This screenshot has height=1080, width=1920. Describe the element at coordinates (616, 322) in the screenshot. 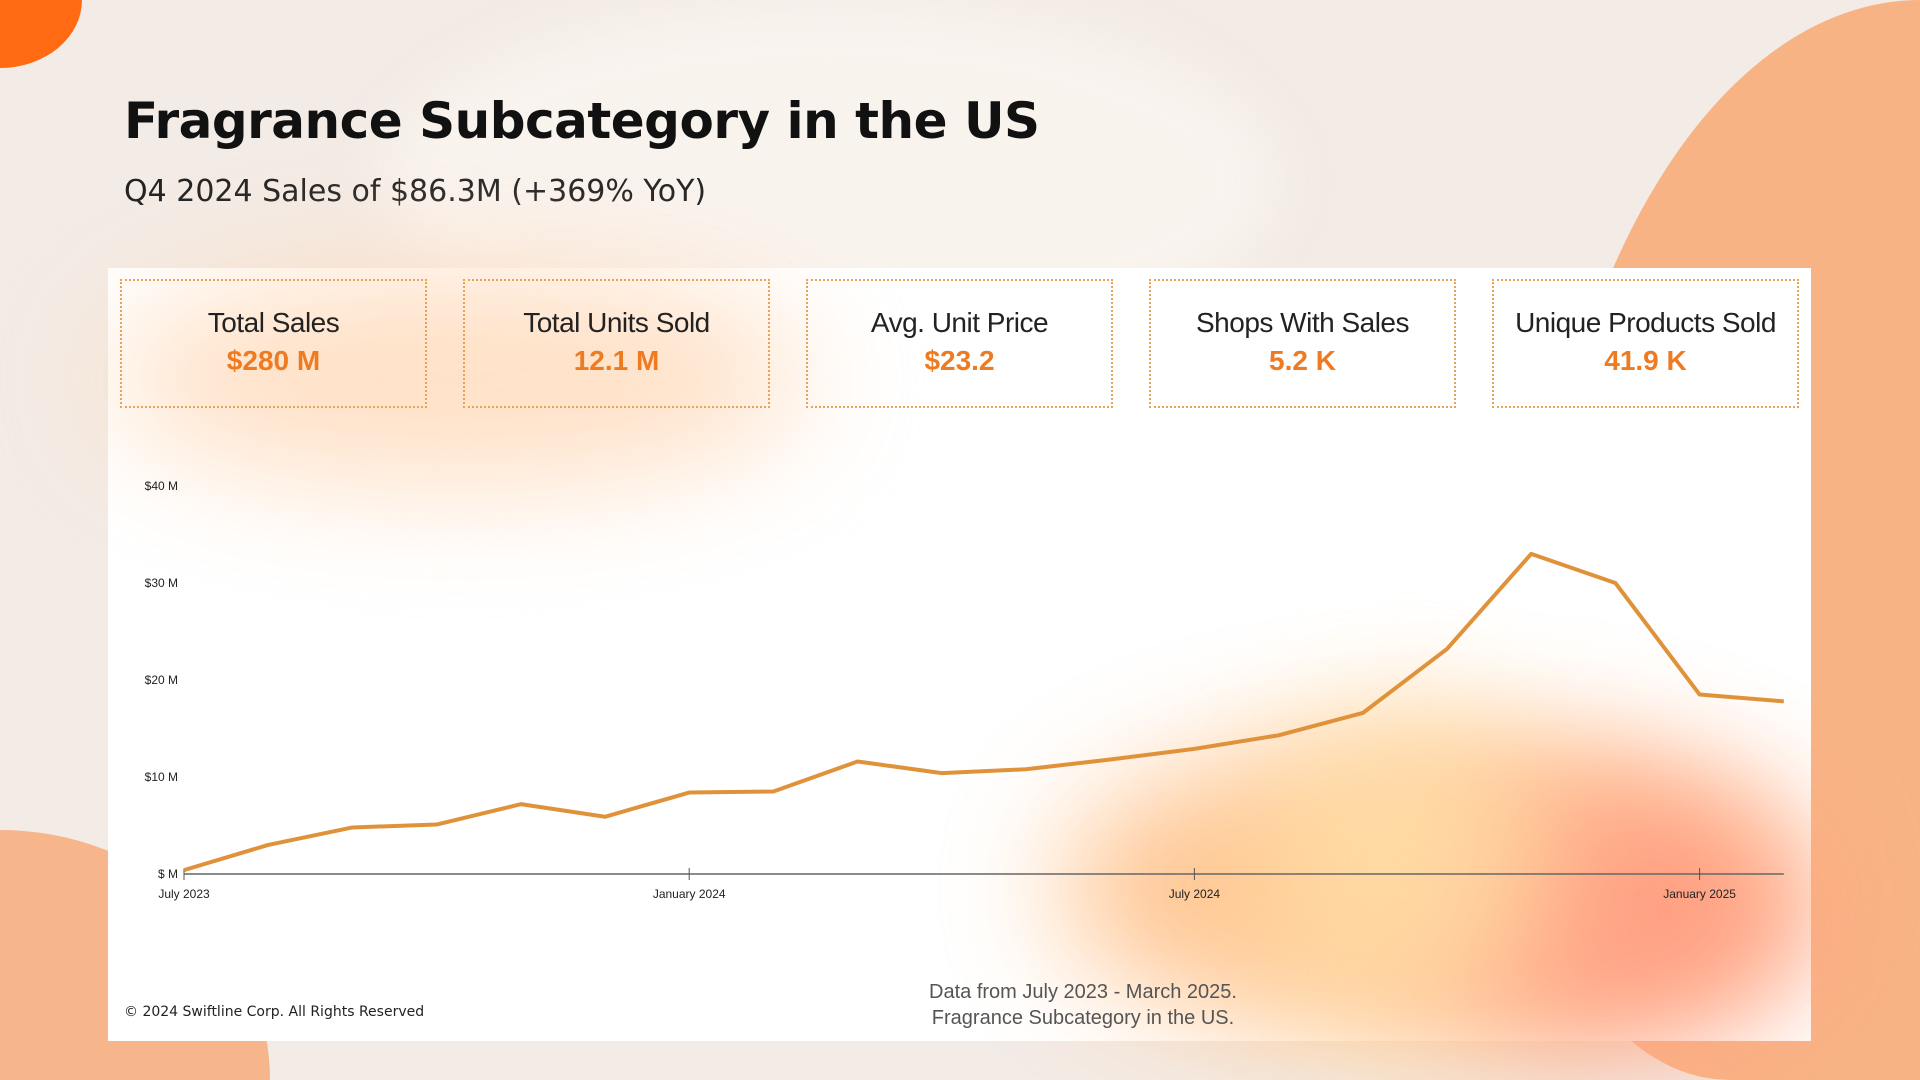

I see `kpi-label: Total Units Sold` at that location.